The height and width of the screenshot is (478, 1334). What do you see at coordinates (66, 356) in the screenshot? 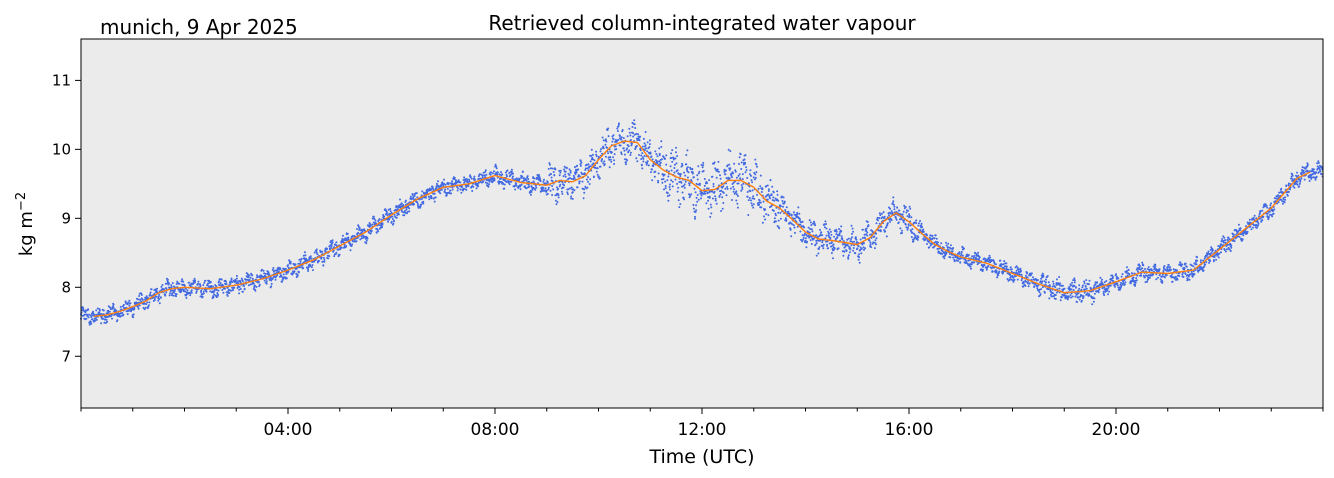
I see `y-tick-label: 7` at bounding box center [66, 356].